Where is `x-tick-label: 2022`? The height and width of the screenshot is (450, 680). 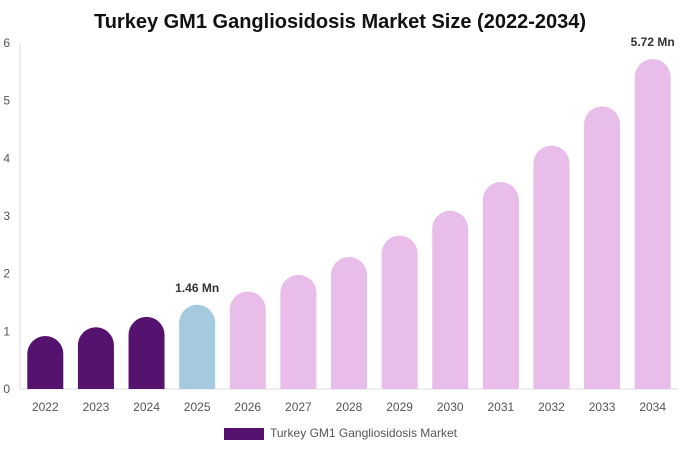
x-tick-label: 2022 is located at coordinates (45, 407).